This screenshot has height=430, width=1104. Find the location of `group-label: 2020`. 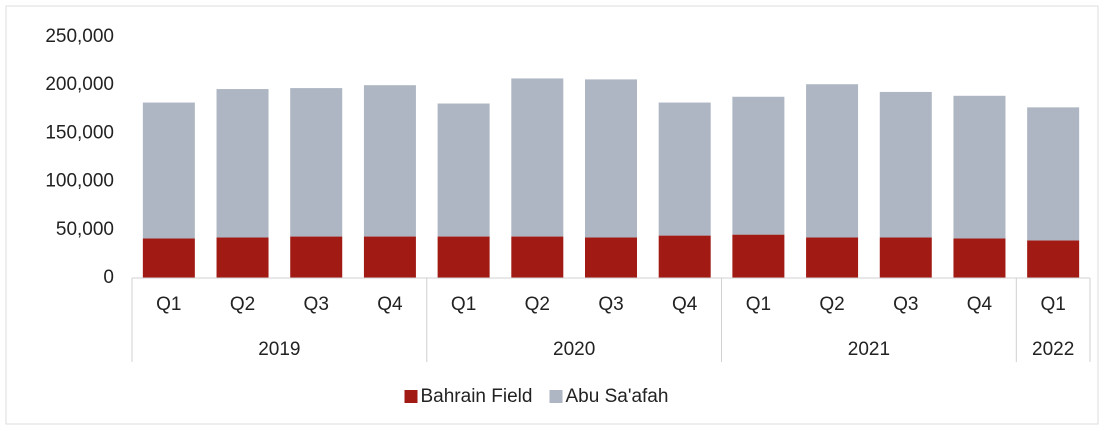

group-label: 2020 is located at coordinates (574, 349).